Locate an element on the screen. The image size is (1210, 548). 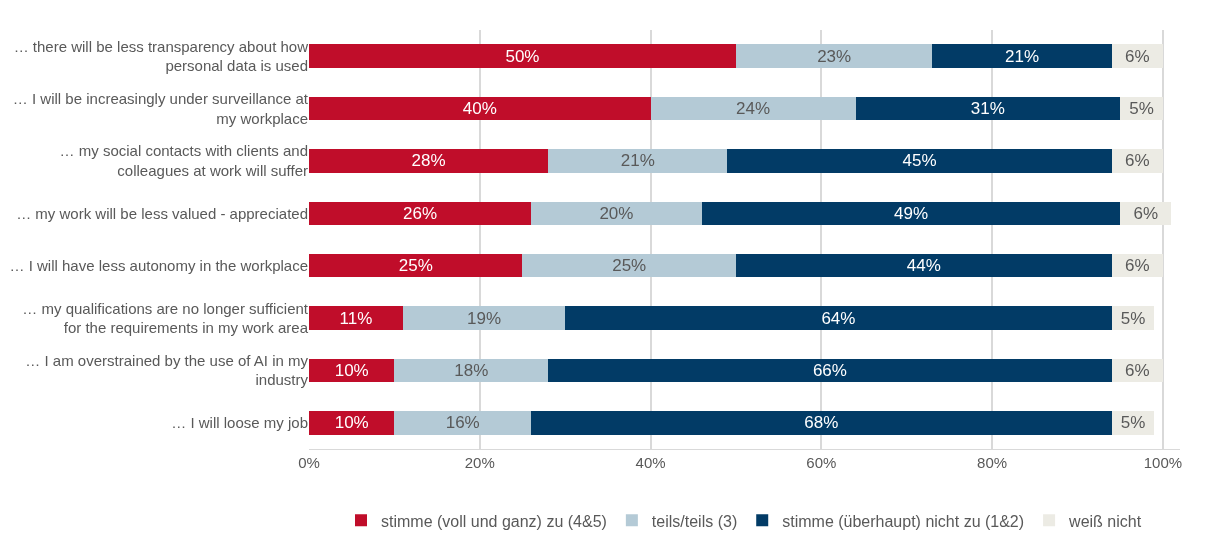
y-tick-label: … I will have less autonomy in the workplace is located at coordinates (158, 265).